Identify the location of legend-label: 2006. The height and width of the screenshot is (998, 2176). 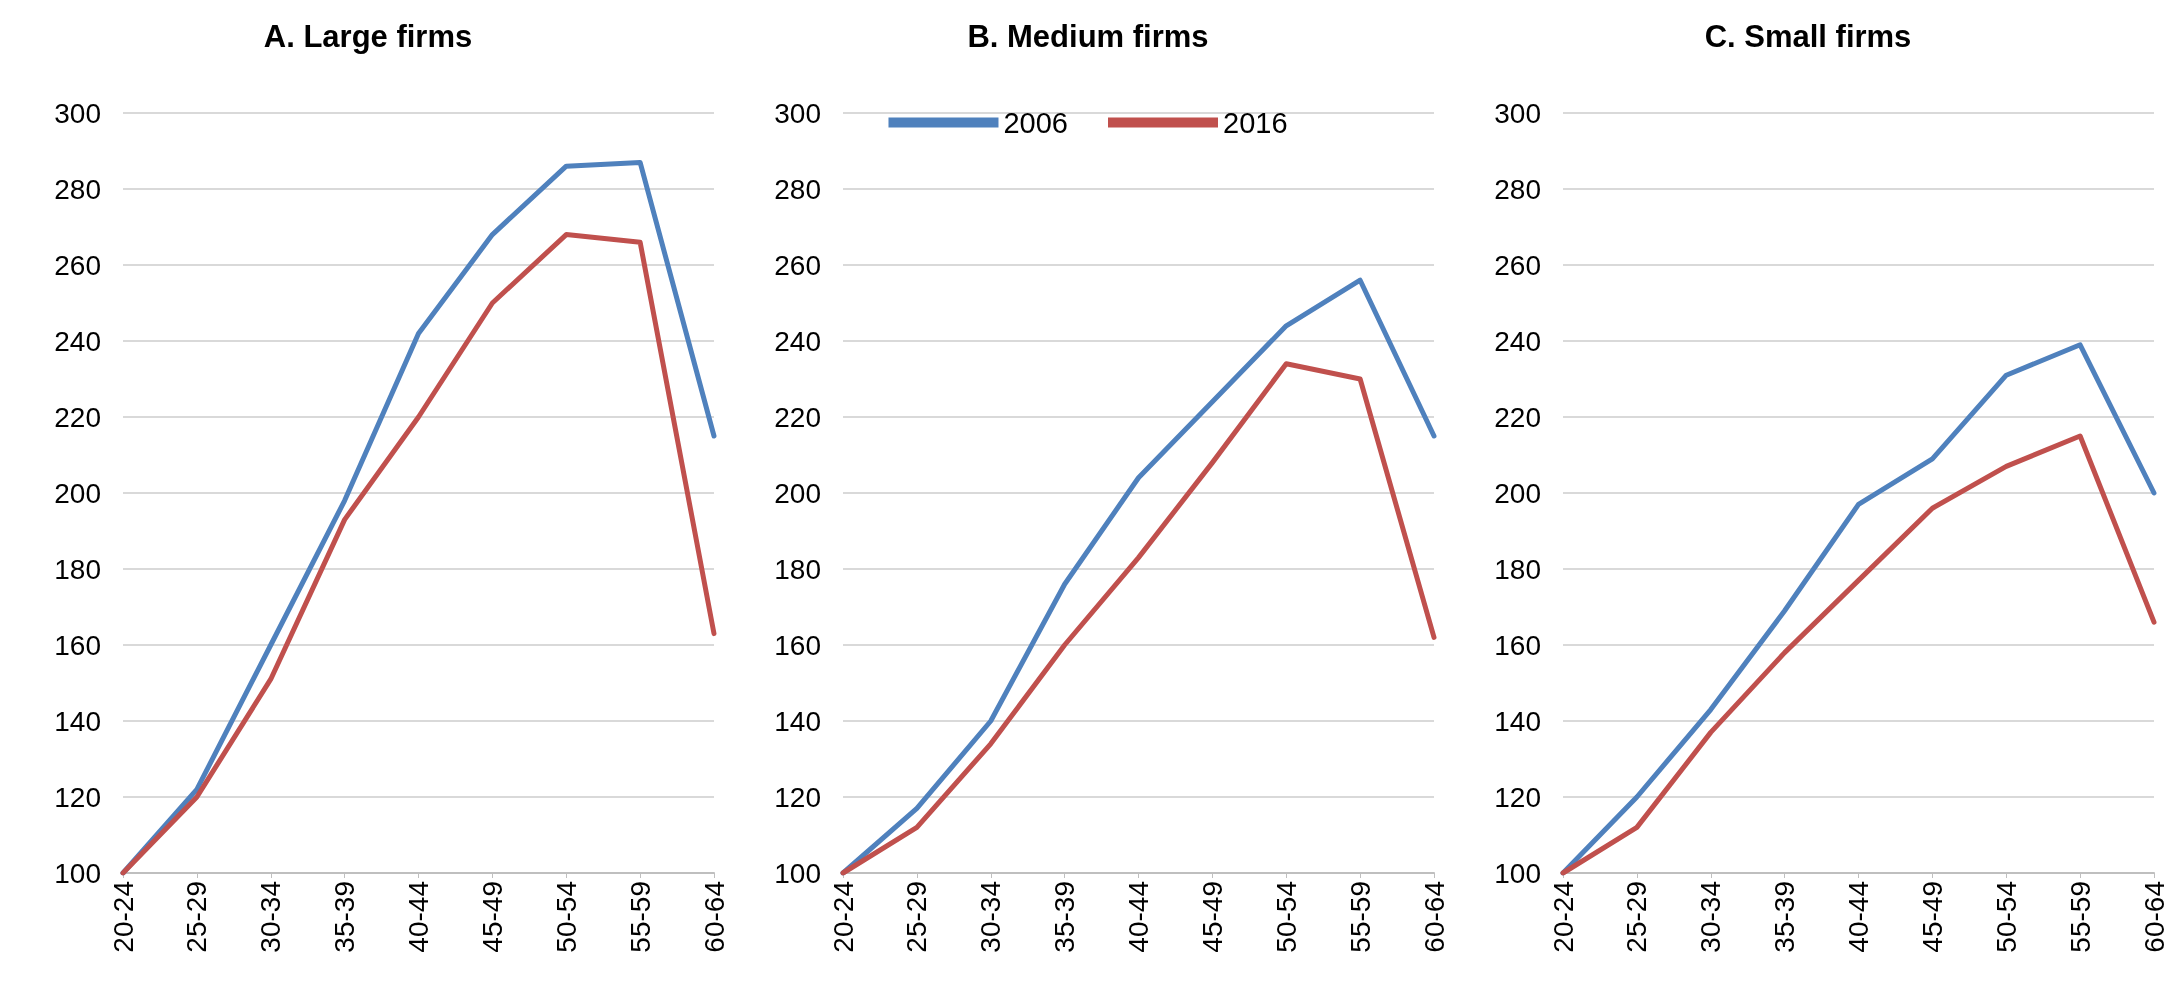
(1035, 122).